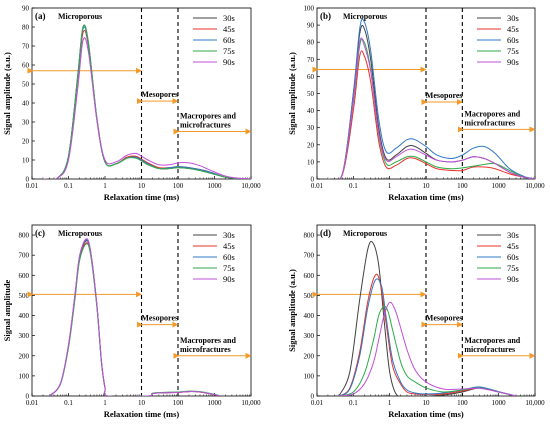 The image size is (550, 427). What do you see at coordinates (325, 16) in the screenshot?
I see `panel-label: (b)` at bounding box center [325, 16].